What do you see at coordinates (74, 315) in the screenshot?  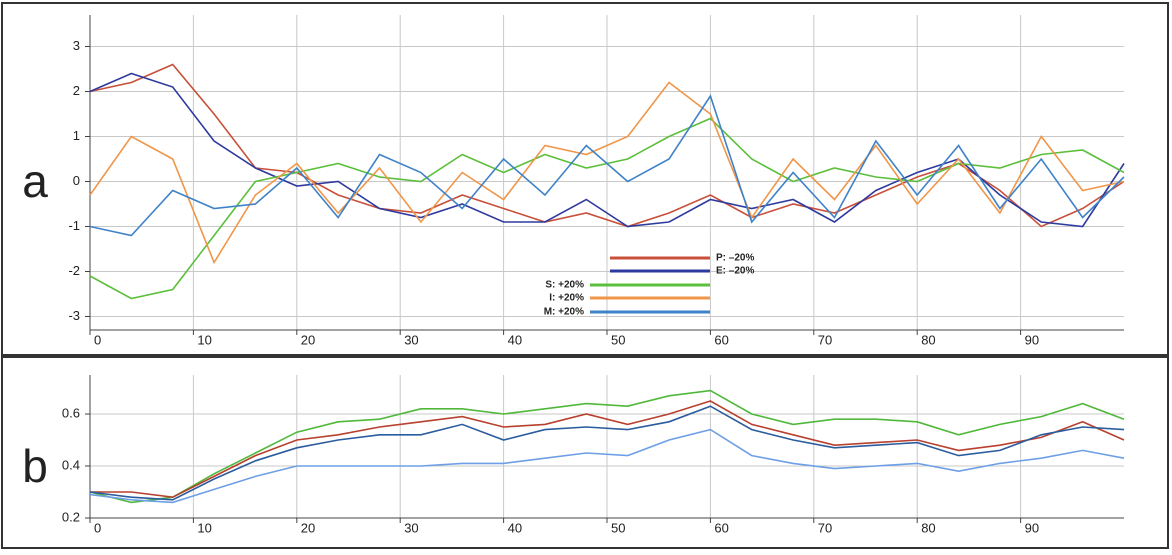 I see `y-tick-label: -3` at bounding box center [74, 315].